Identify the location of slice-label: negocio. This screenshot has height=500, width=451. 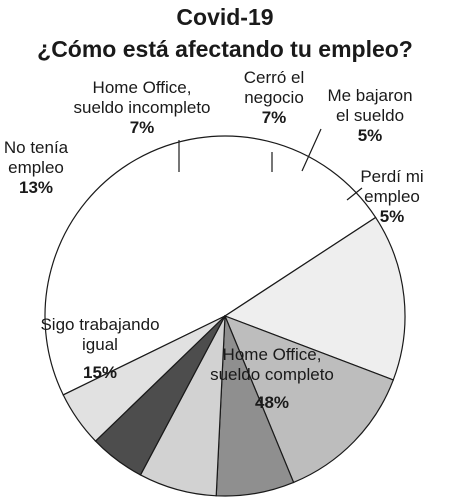
(274, 97).